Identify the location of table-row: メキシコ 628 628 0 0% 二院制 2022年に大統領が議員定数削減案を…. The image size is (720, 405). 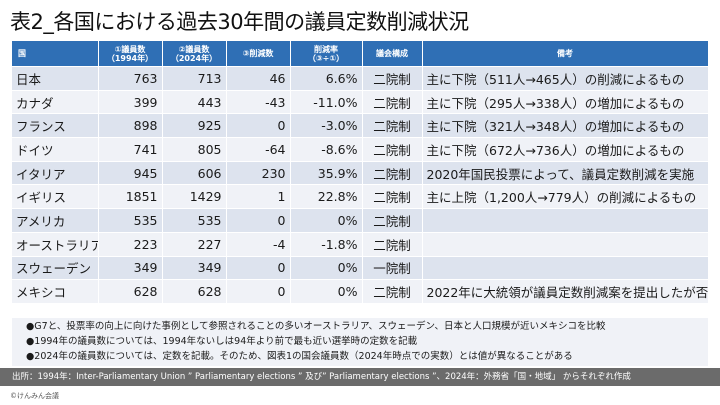
(360, 291).